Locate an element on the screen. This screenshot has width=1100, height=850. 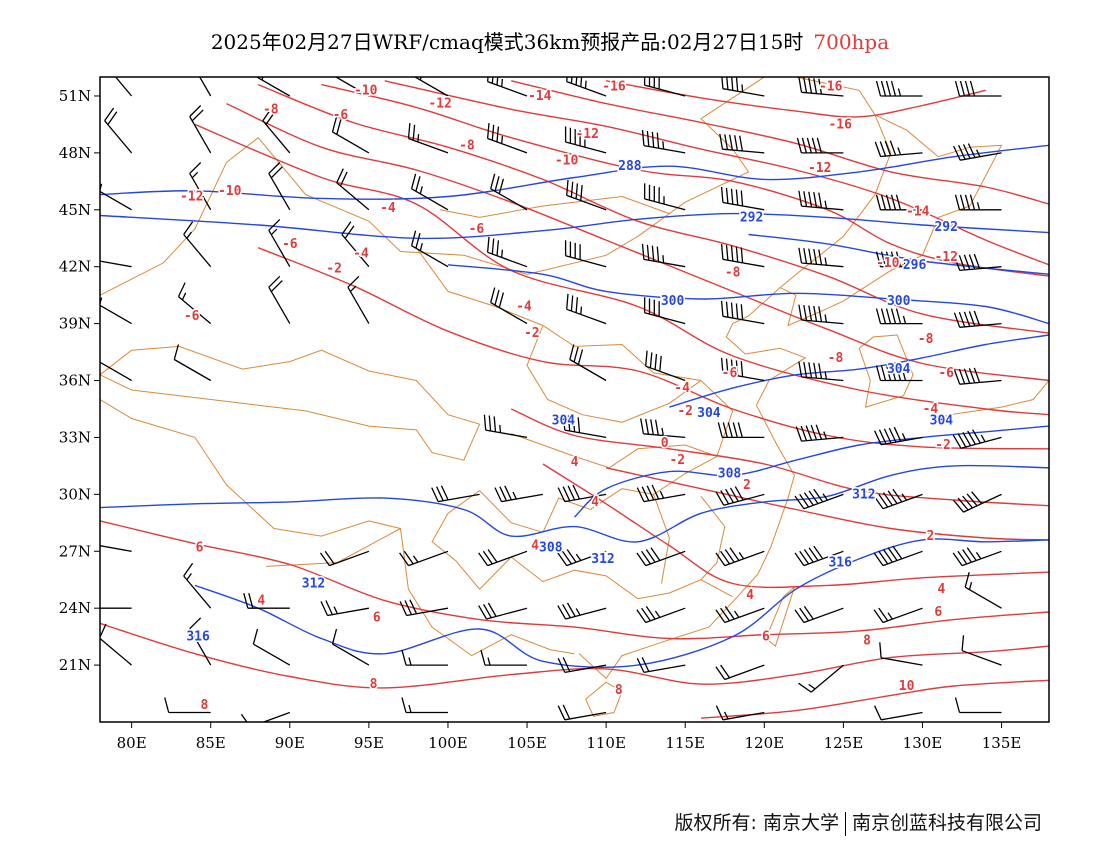
x-tick-label: 110E is located at coordinates (606, 743).